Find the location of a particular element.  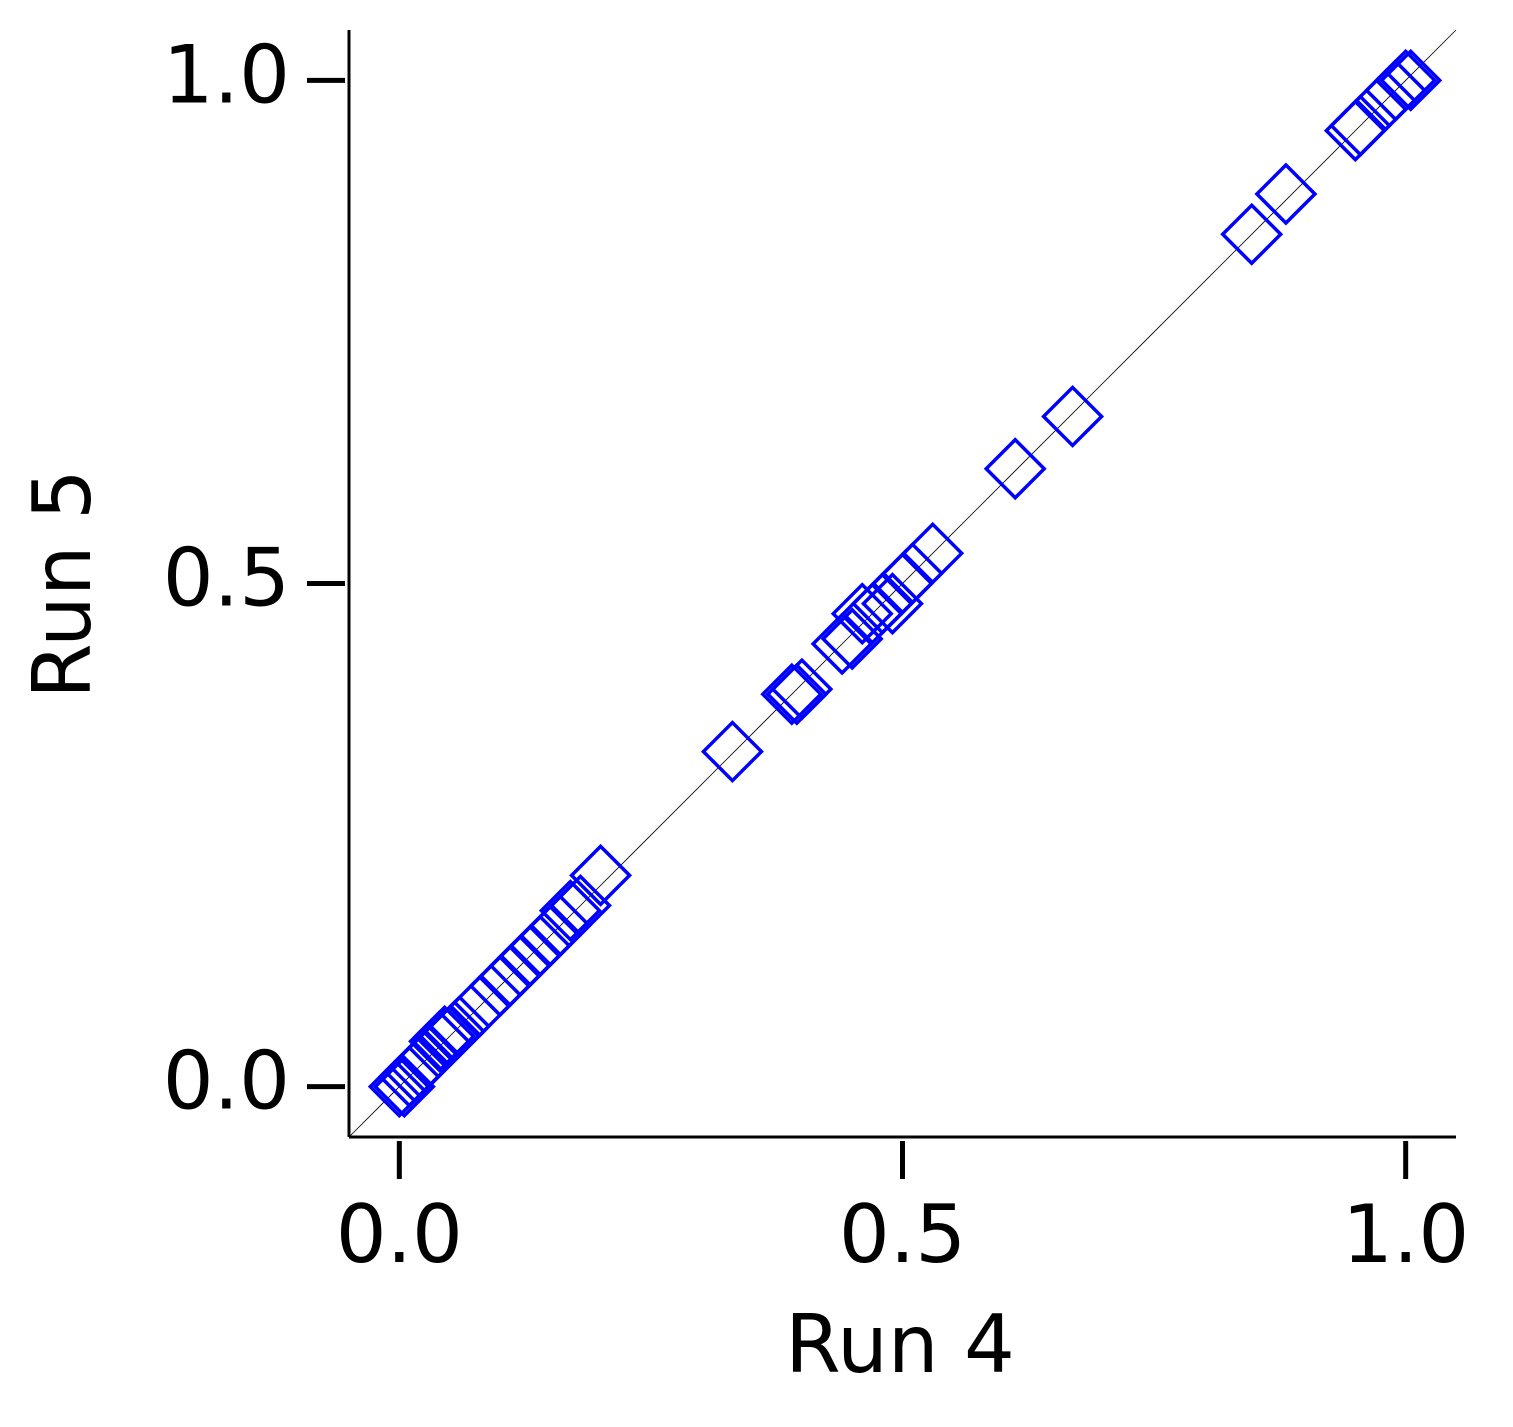

x-tick-label: 1.0 is located at coordinates (1405, 1234).